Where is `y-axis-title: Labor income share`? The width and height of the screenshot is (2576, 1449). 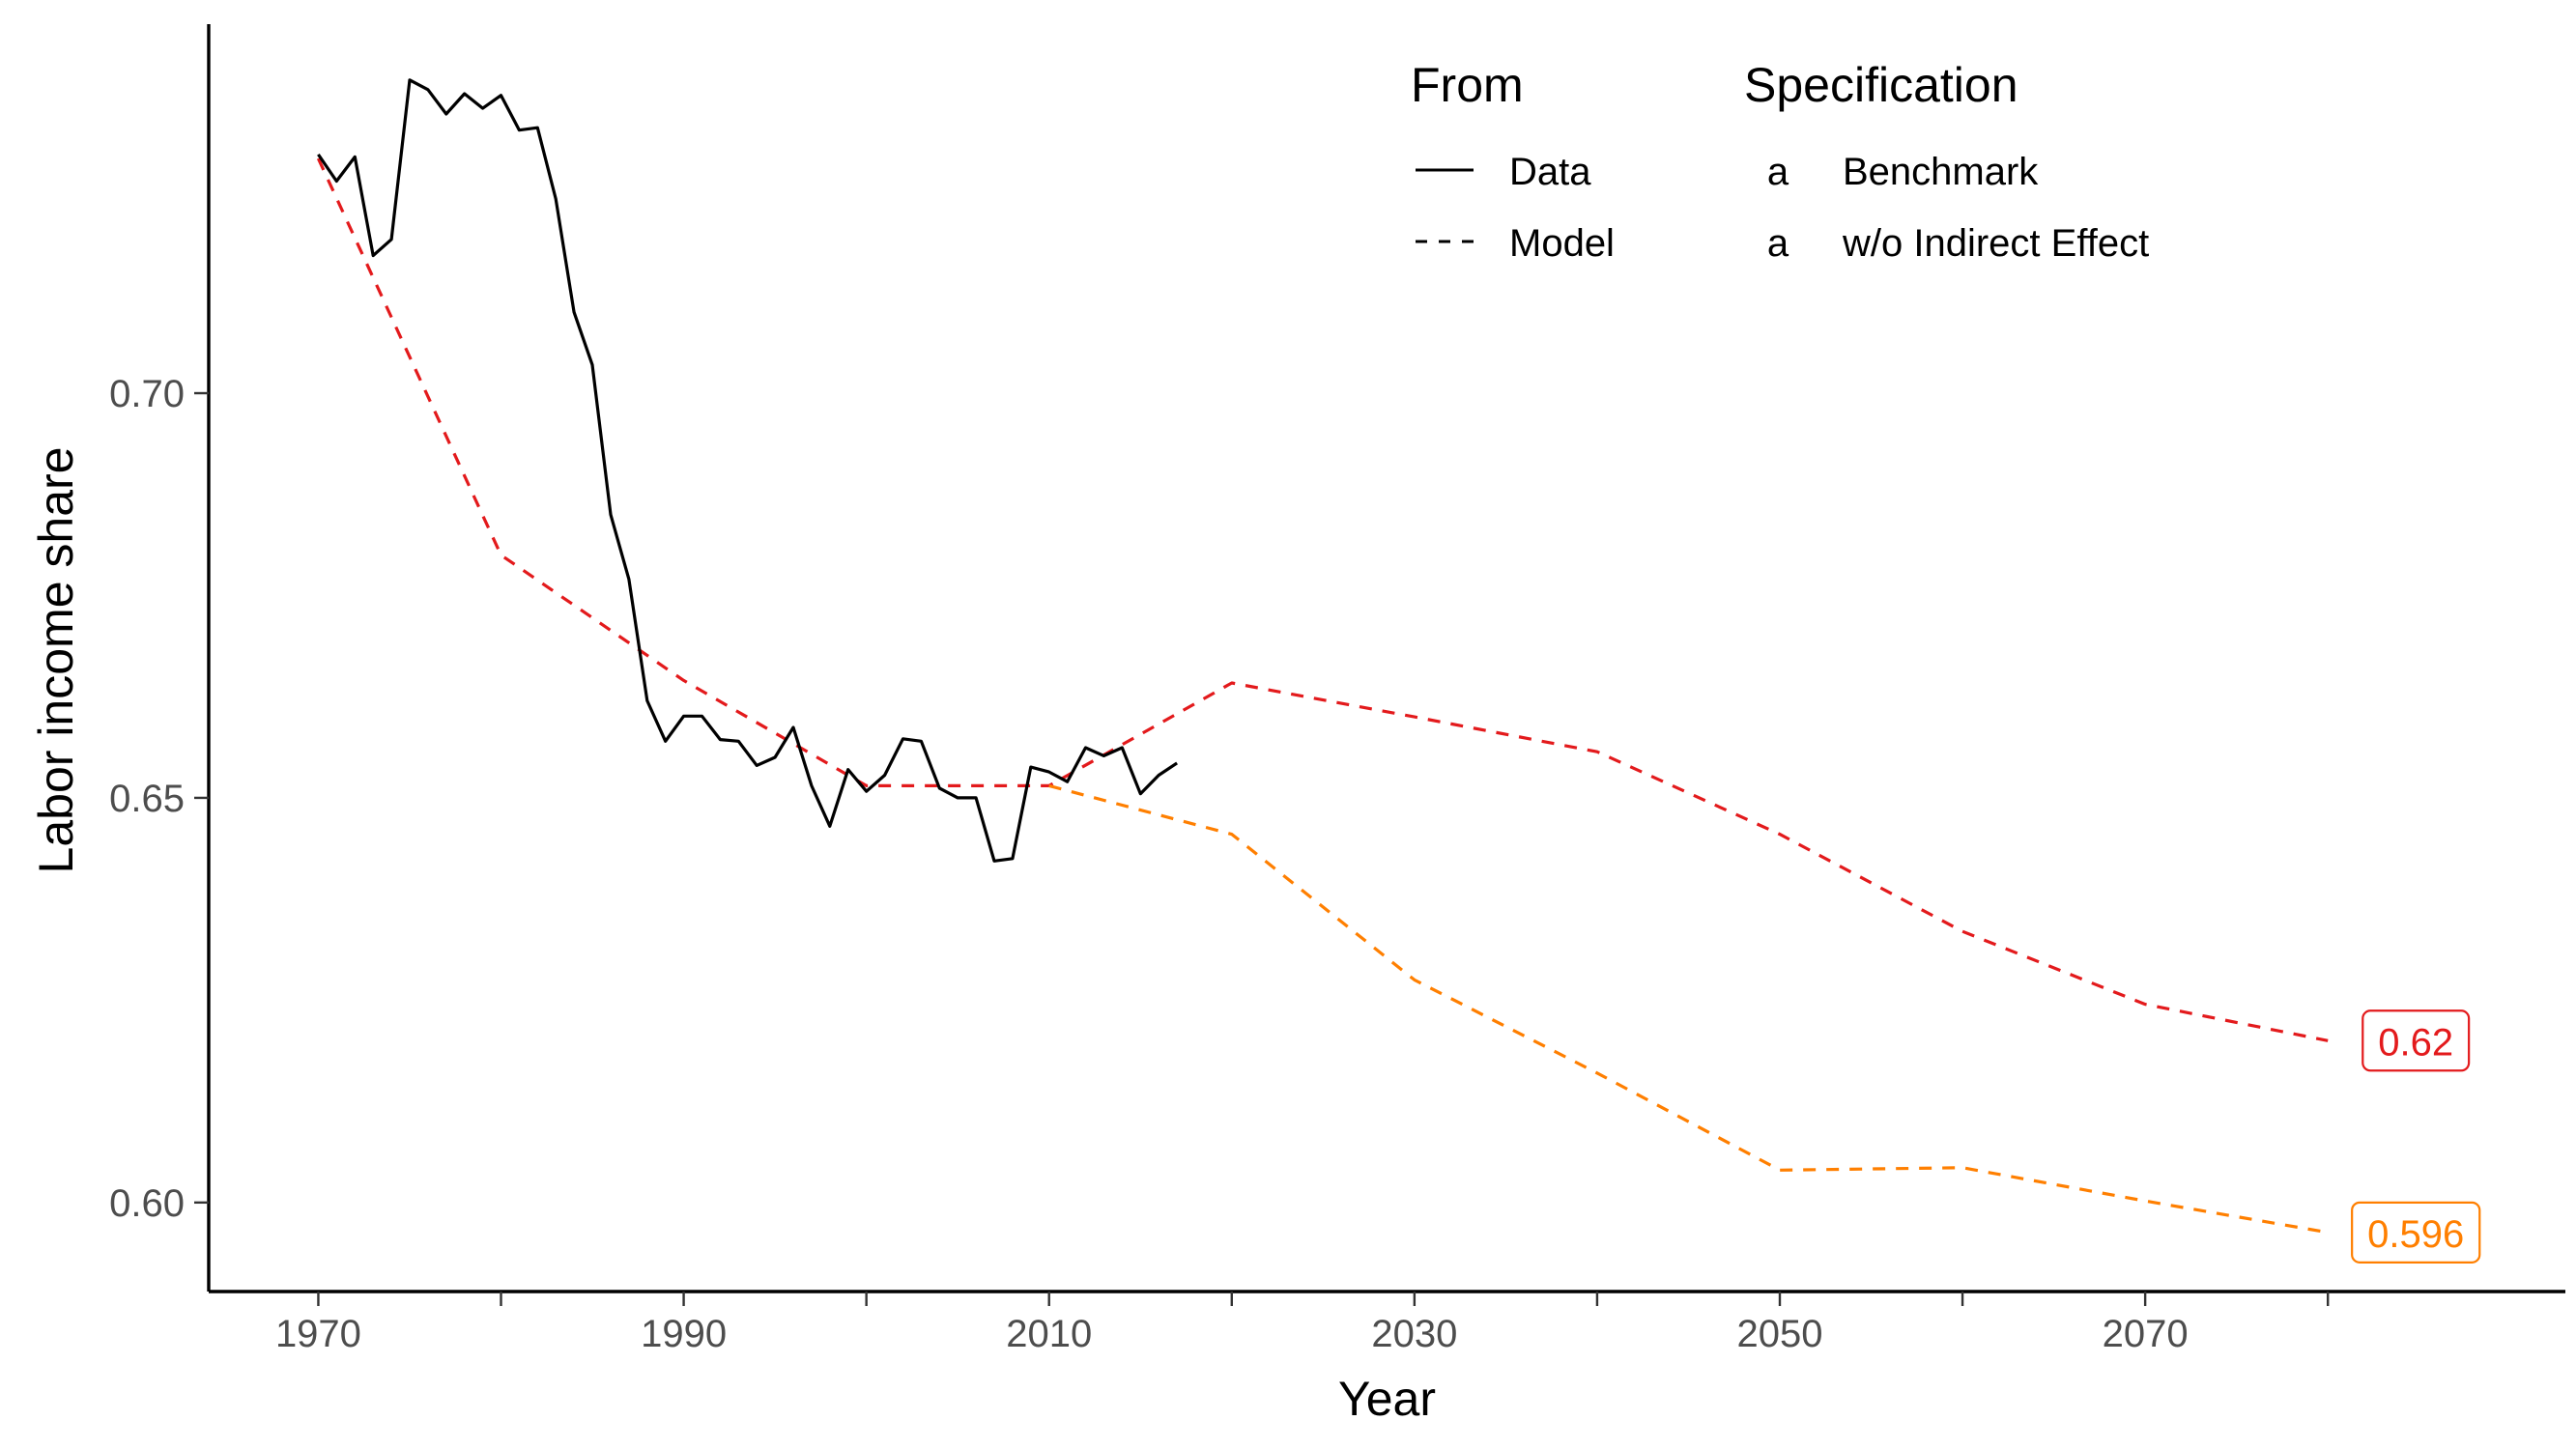 y-axis-title: Labor income share is located at coordinates (56, 660).